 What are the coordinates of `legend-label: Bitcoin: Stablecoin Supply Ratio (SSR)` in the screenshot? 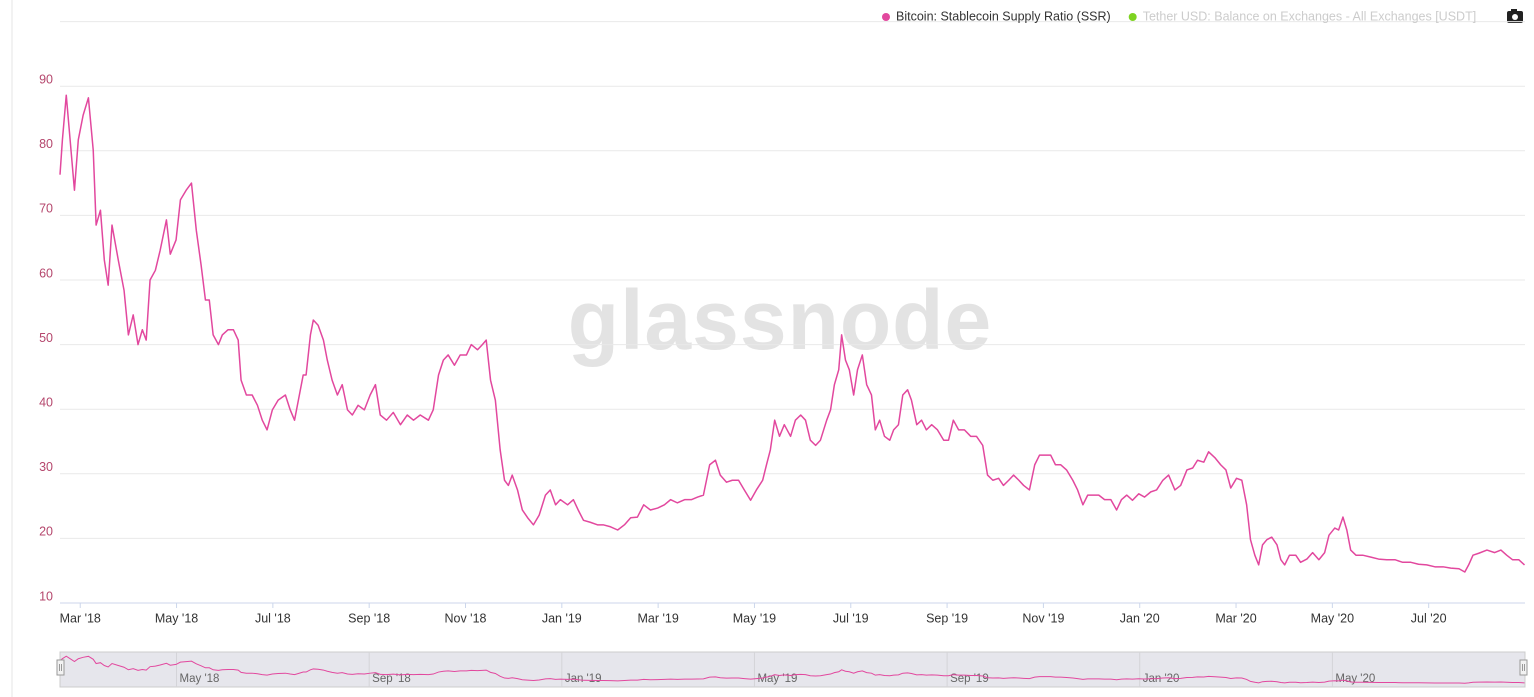 It's located at (1003, 16).